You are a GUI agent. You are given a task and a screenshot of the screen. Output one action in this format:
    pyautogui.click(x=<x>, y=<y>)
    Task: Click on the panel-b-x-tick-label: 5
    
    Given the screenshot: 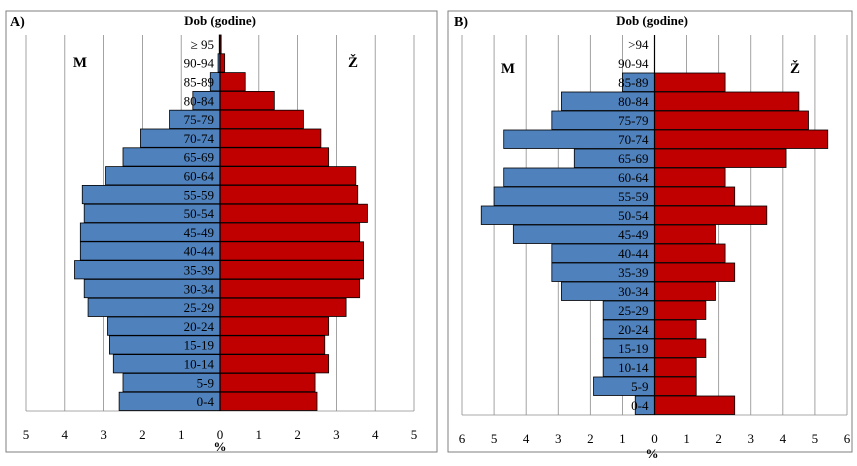 What is the action you would take?
    pyautogui.click(x=815, y=438)
    